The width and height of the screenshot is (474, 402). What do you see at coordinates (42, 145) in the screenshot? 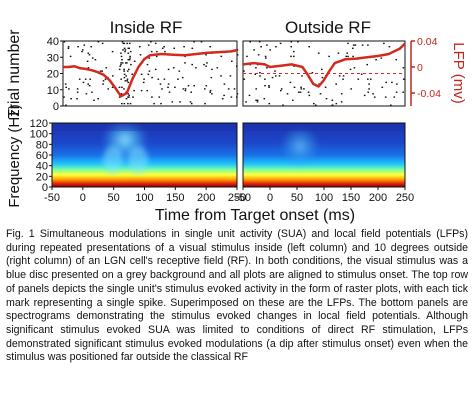
I see `spec-y-tick-label: 80` at bounding box center [42, 145].